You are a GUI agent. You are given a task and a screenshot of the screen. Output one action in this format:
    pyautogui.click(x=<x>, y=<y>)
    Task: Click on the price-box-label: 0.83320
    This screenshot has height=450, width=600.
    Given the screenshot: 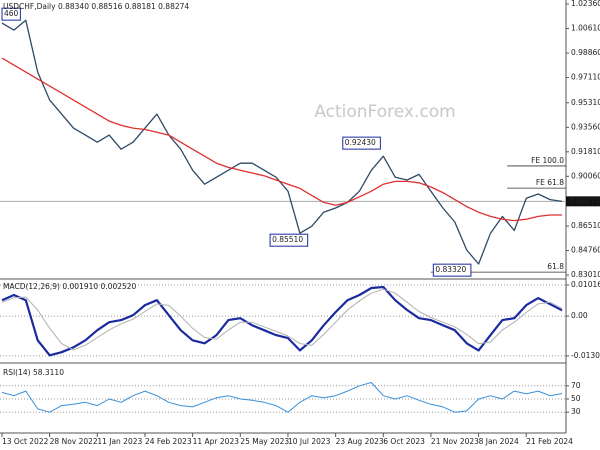 What is the action you would take?
    pyautogui.click(x=450, y=269)
    